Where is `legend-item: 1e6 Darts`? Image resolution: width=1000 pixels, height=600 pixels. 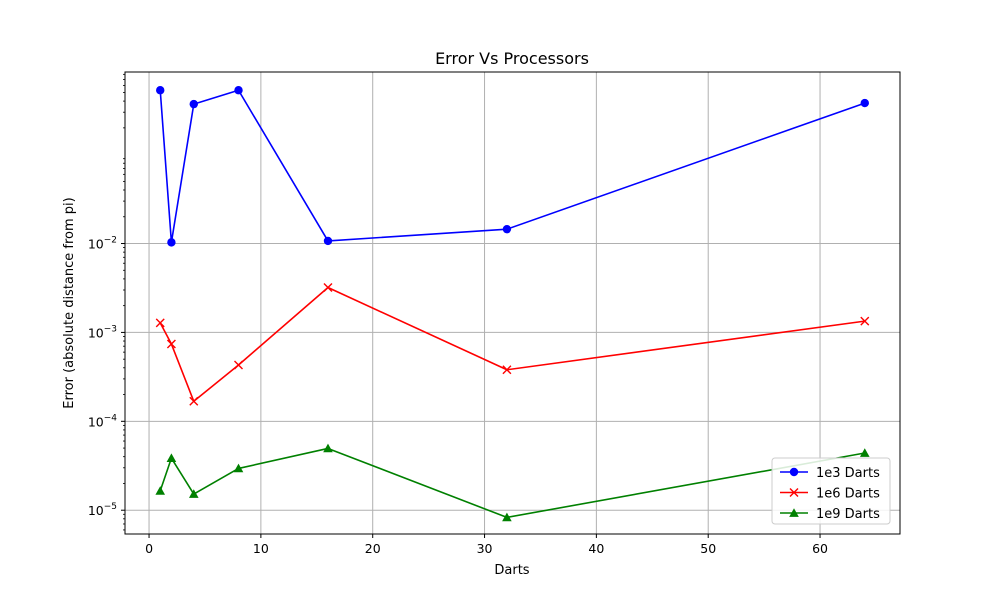
legend-item: 1e6 Darts is located at coordinates (830, 494).